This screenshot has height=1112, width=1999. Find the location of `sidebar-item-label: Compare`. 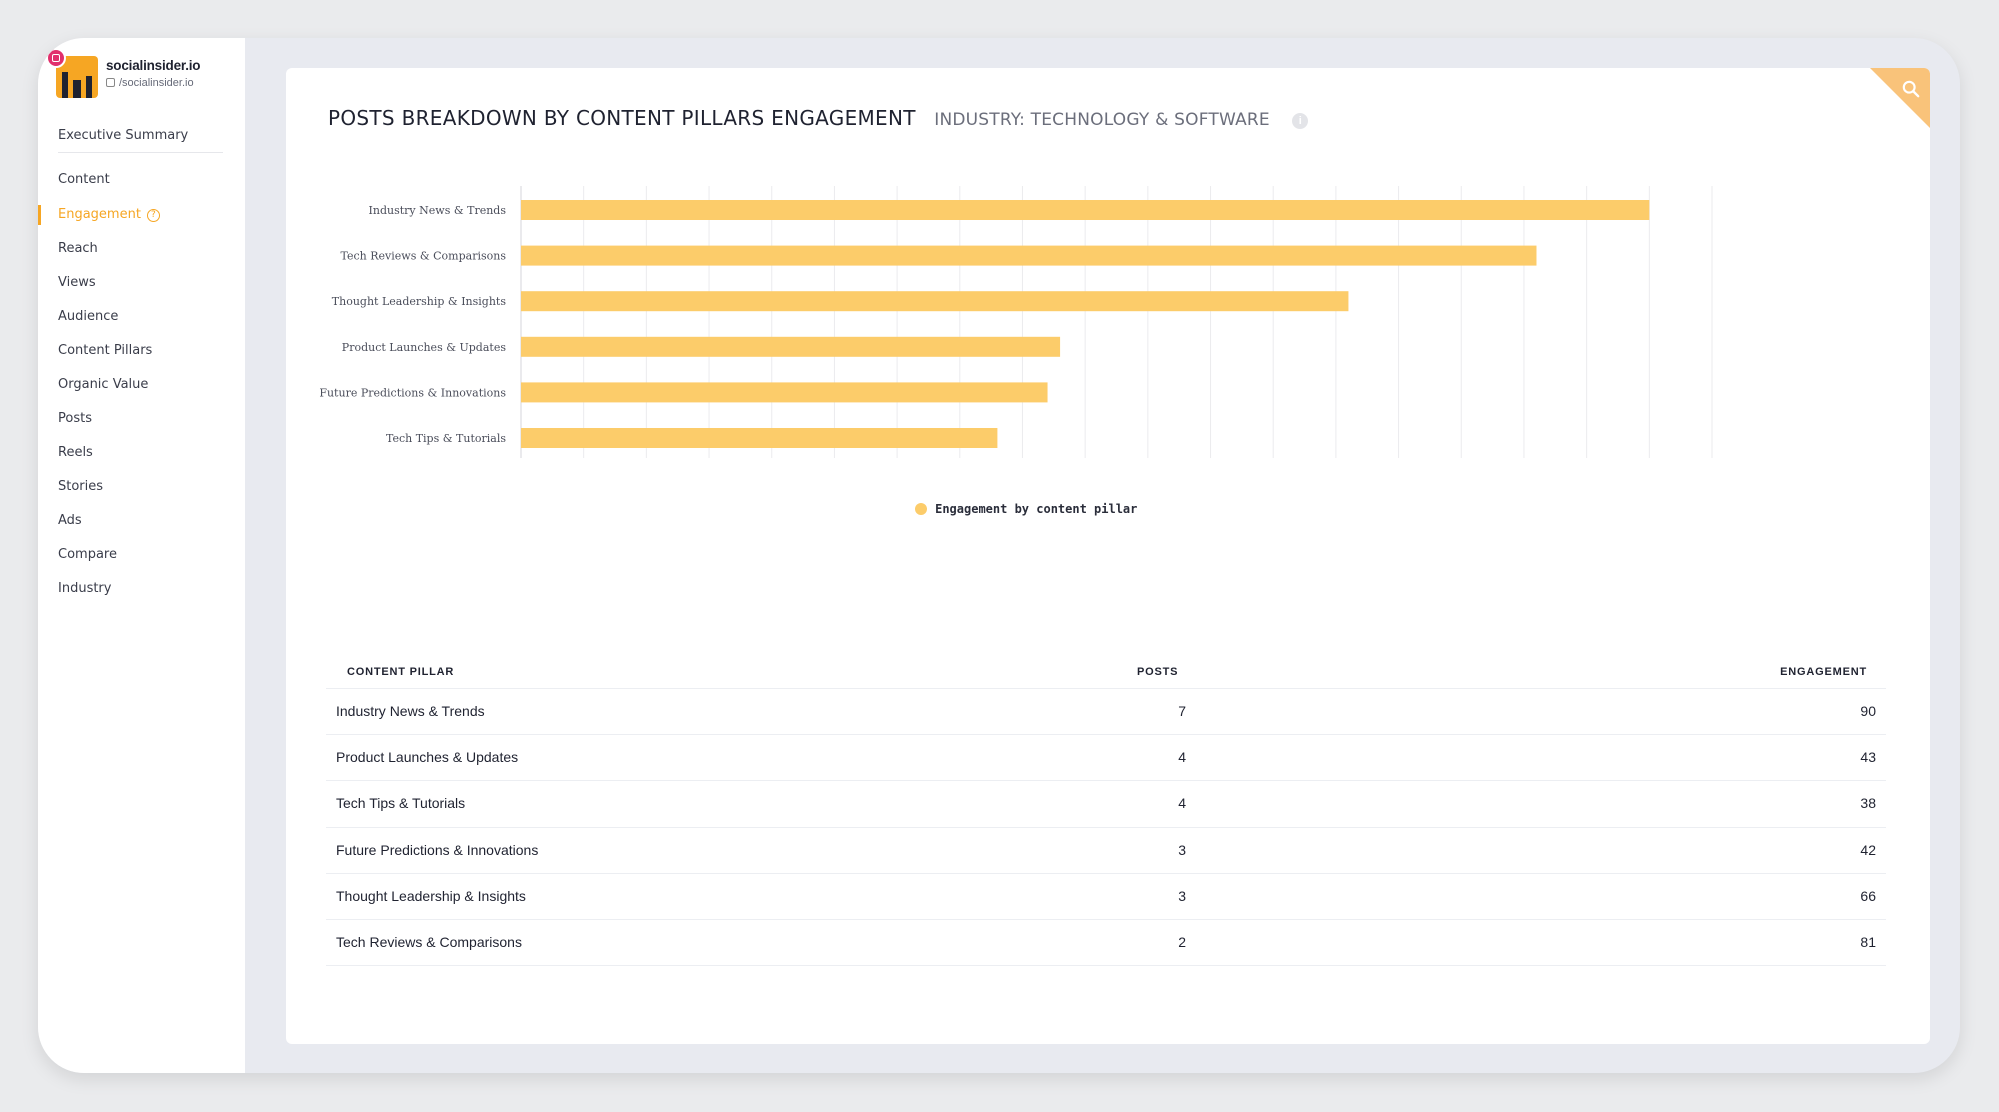

sidebar-item-label: Compare is located at coordinates (87, 554).